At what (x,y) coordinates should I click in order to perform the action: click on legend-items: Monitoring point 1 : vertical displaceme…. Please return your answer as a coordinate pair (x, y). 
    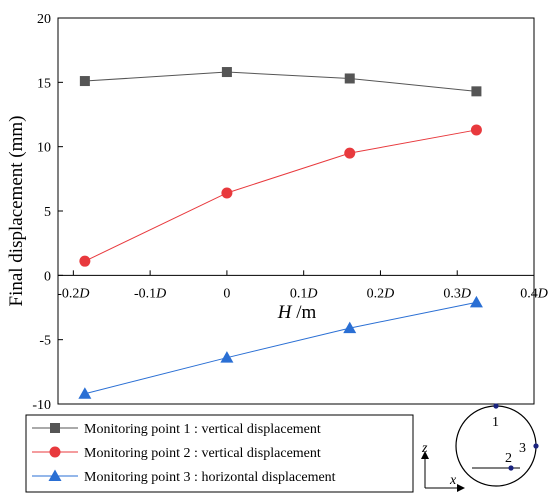
    Looking at the image, I should click on (184, 453).